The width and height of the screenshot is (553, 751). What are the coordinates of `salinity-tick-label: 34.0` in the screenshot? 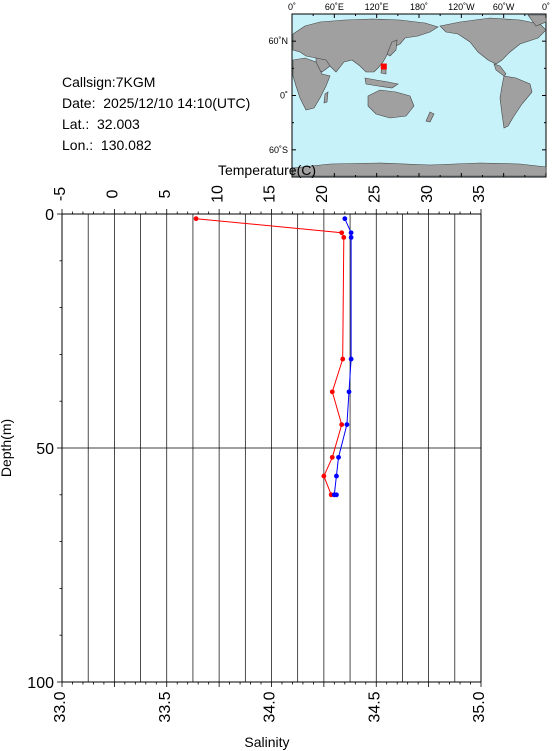 It's located at (270, 706).